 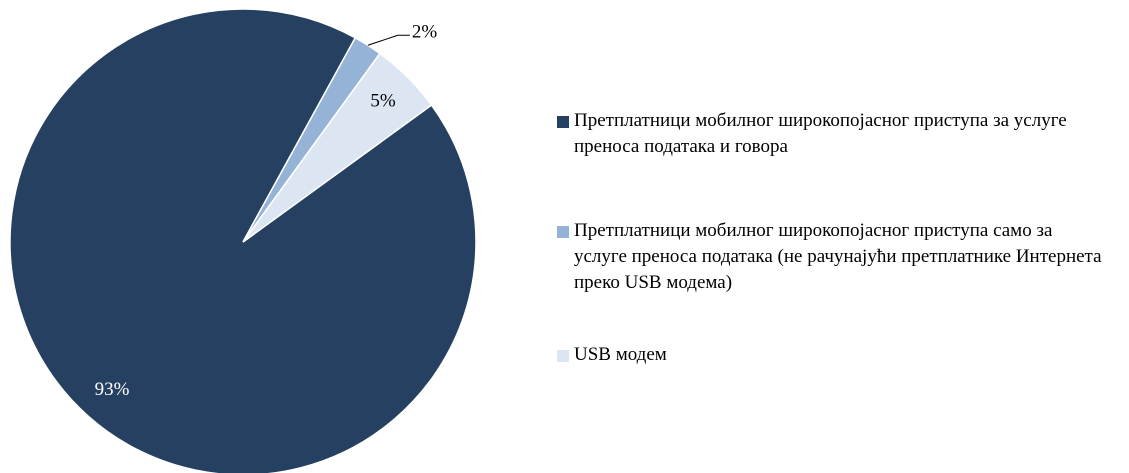 What do you see at coordinates (383, 100) in the screenshot?
I see `data-label: 5%` at bounding box center [383, 100].